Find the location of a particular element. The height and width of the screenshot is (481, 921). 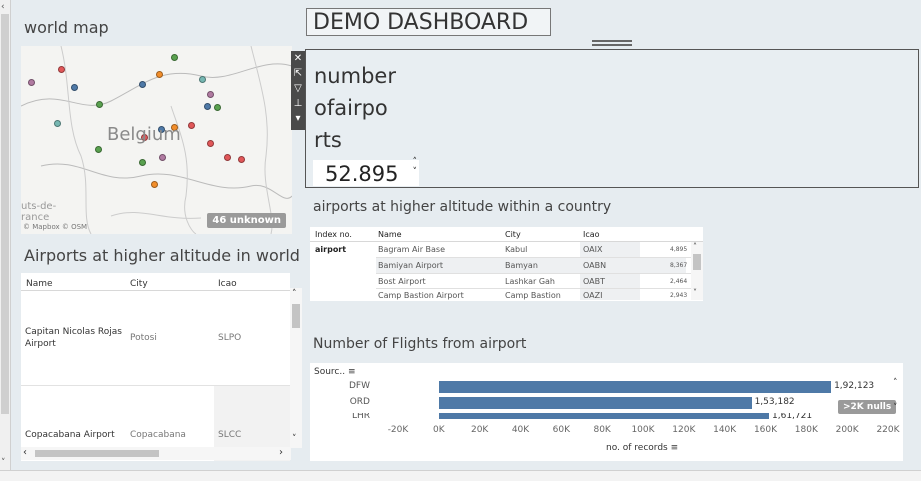

pin-icon: ⊥ is located at coordinates (298, 103).